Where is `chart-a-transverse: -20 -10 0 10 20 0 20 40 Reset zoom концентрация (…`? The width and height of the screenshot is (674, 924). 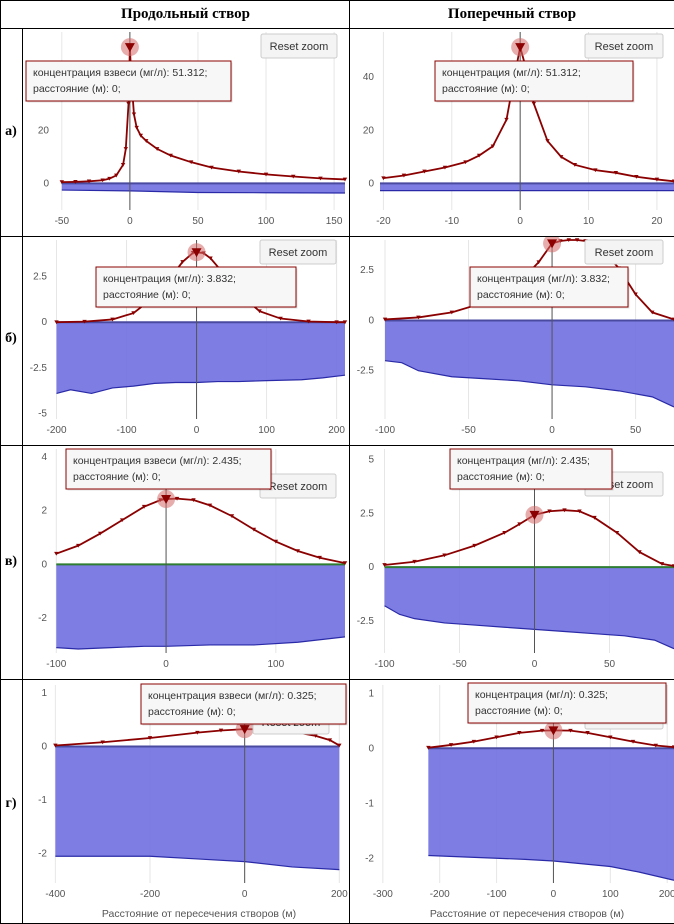
chart-a-transverse: -20 -10 0 10 20 0 20 40 Reset zoom концентрация (… is located at coordinates (512, 132).